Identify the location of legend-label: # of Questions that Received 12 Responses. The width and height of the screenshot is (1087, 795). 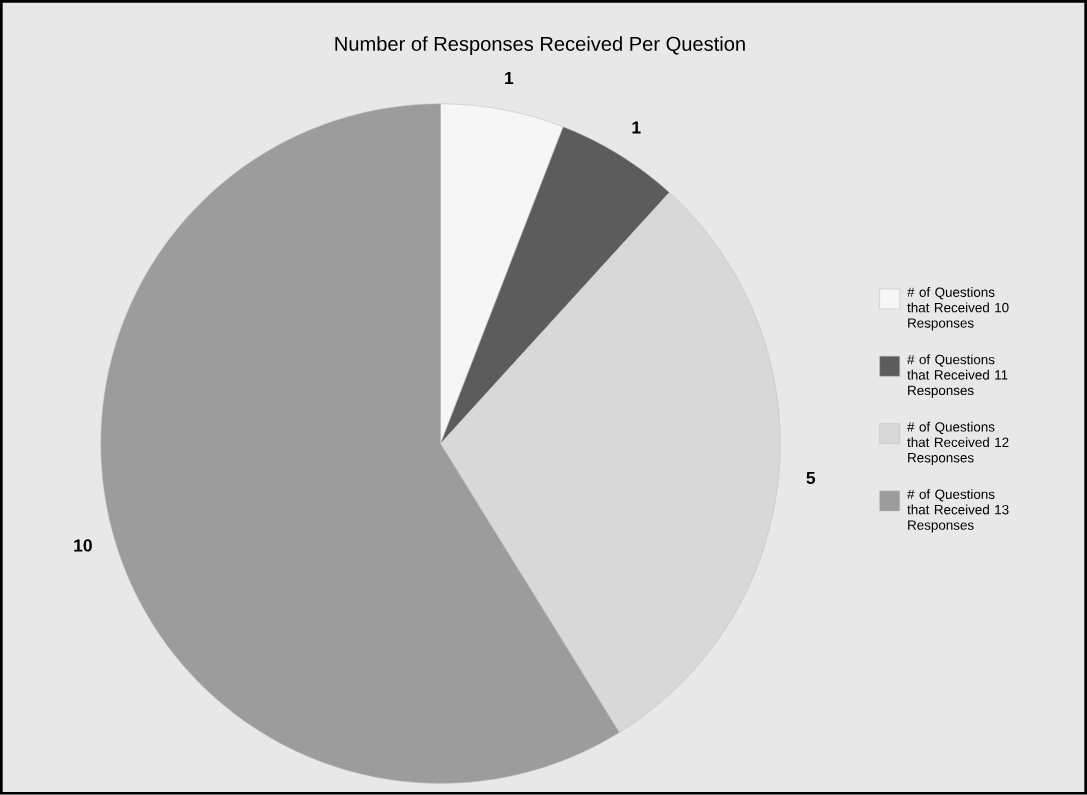
(958, 443).